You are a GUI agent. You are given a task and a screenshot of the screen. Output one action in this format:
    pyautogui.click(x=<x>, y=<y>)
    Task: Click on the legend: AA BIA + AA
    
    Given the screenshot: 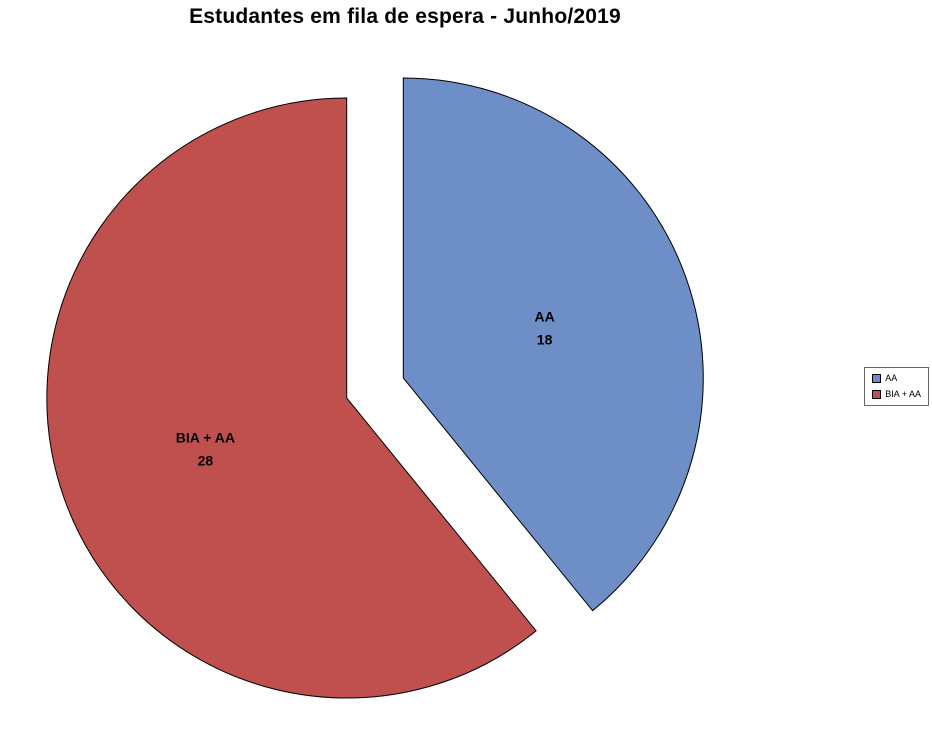 What is the action you would take?
    pyautogui.click(x=896, y=386)
    